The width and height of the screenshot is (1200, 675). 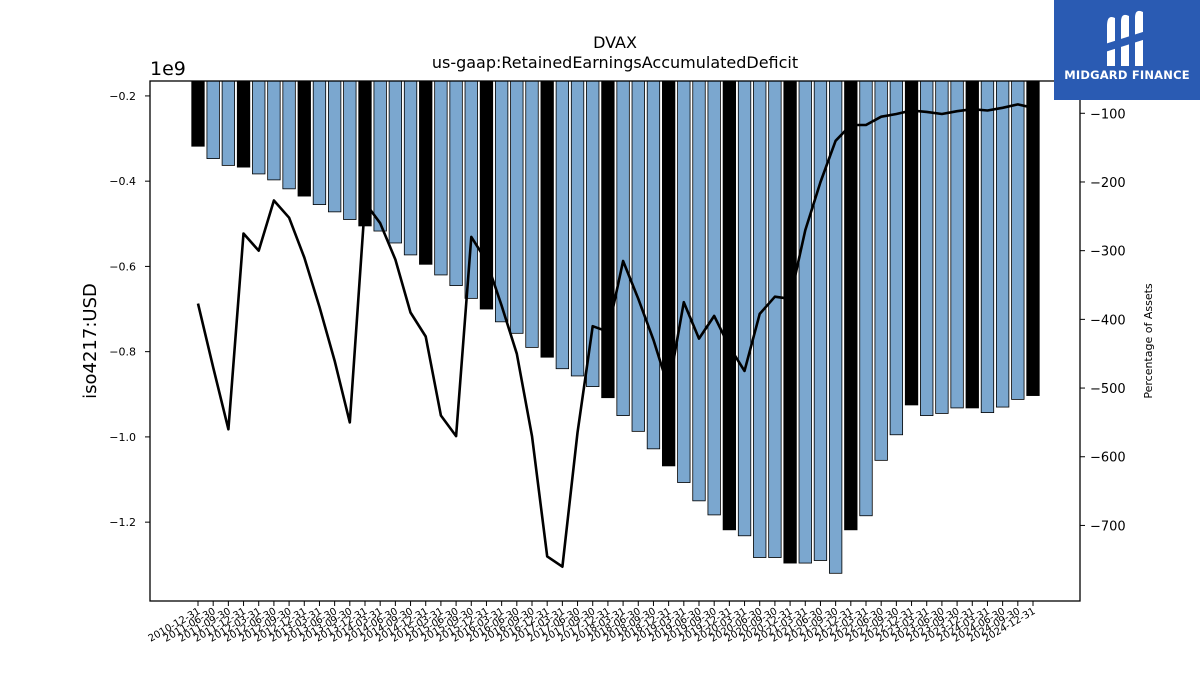 What do you see at coordinates (615, 42) in the screenshot?
I see `chart-title: DVAX` at bounding box center [615, 42].